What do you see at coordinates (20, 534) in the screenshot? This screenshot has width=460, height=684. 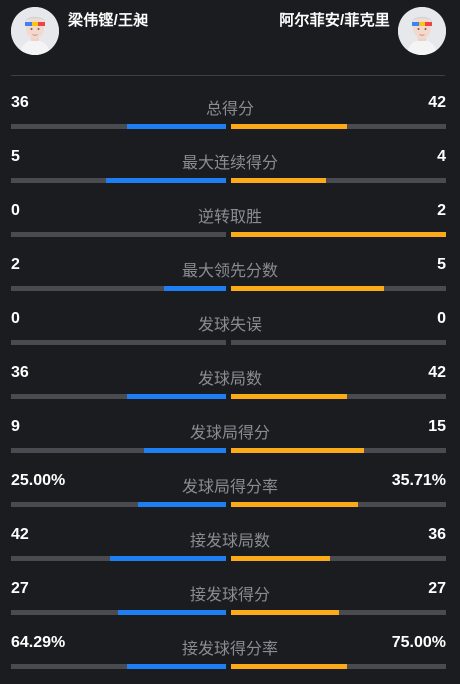 I see `stat-left-value: 42` at bounding box center [20, 534].